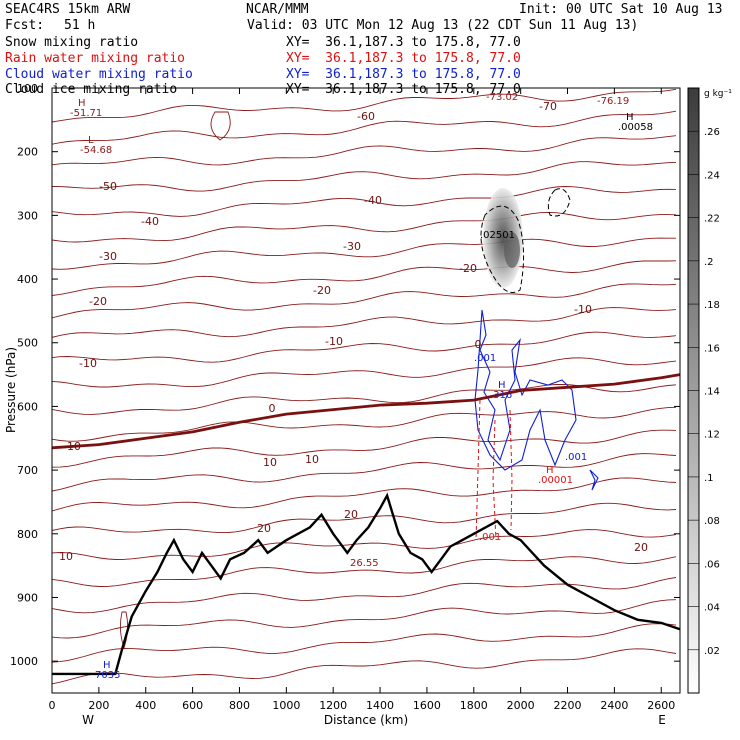 This screenshot has width=740, height=740. I want to click on colorbar-tick-label: .02, so click(712, 651).